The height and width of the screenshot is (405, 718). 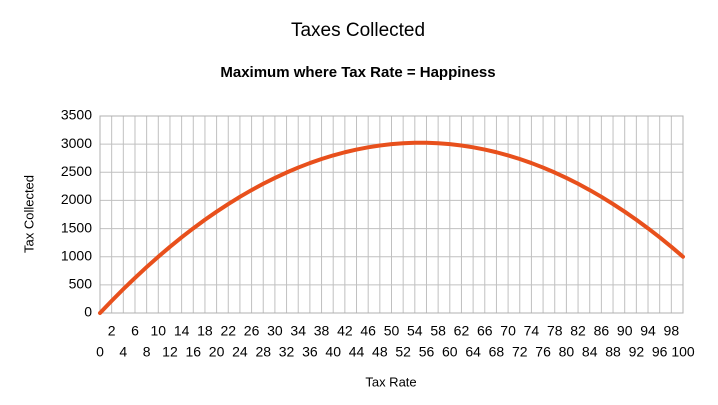 I want to click on x-tick-label: 78, so click(x=555, y=331).